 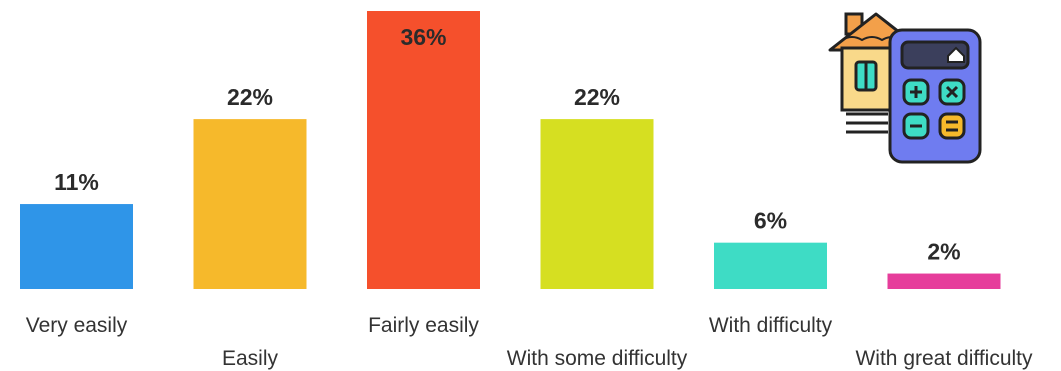 I want to click on category-label-5: With great difficulty, so click(x=944, y=358).